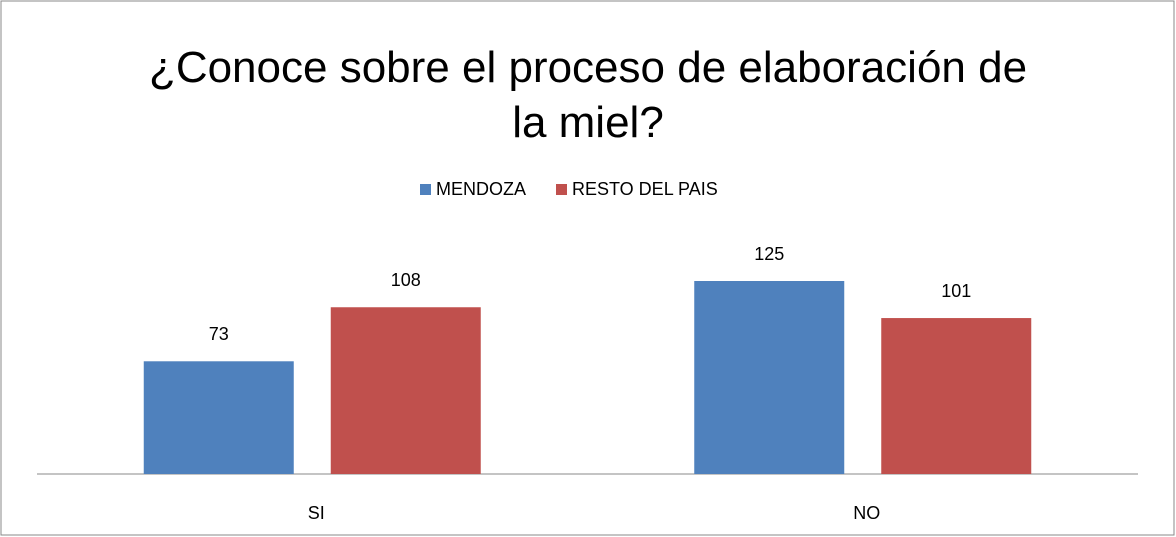 Image resolution: width=1176 pixels, height=537 pixels. What do you see at coordinates (316, 513) in the screenshot?
I see `x-tick-label: SI` at bounding box center [316, 513].